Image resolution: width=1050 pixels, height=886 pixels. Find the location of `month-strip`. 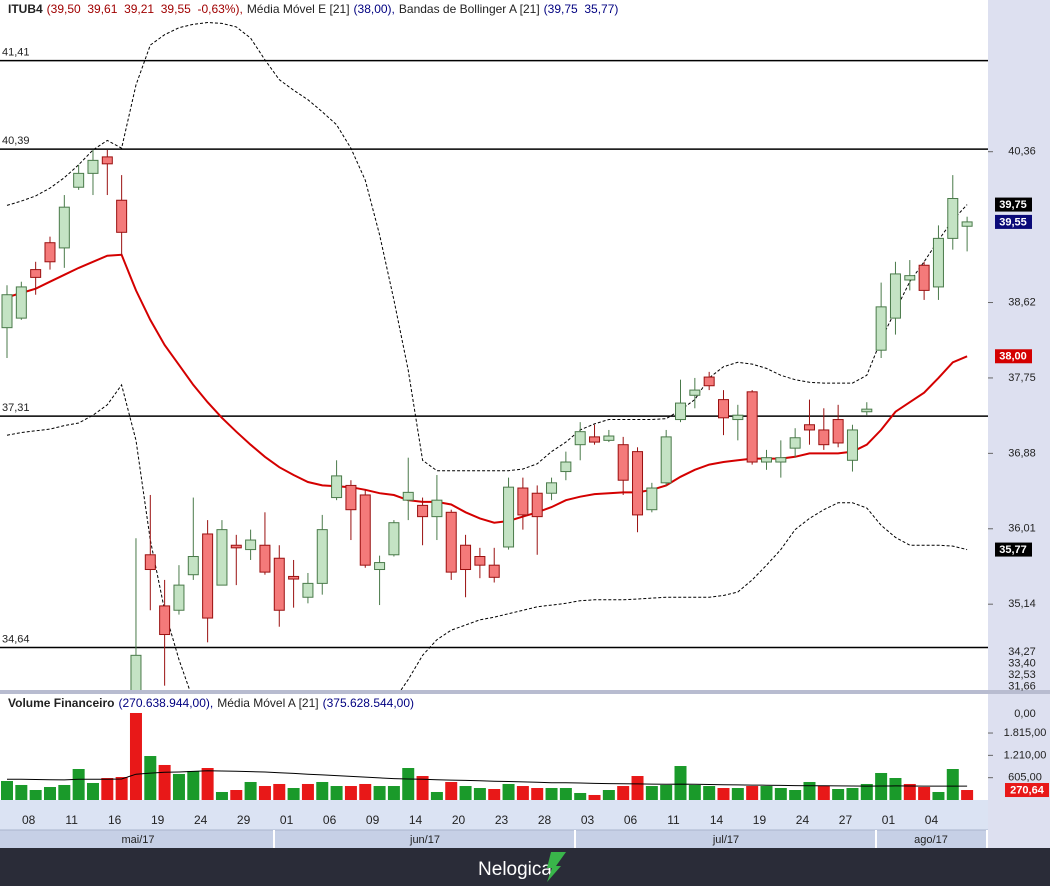

month-strip is located at coordinates (494, 839).